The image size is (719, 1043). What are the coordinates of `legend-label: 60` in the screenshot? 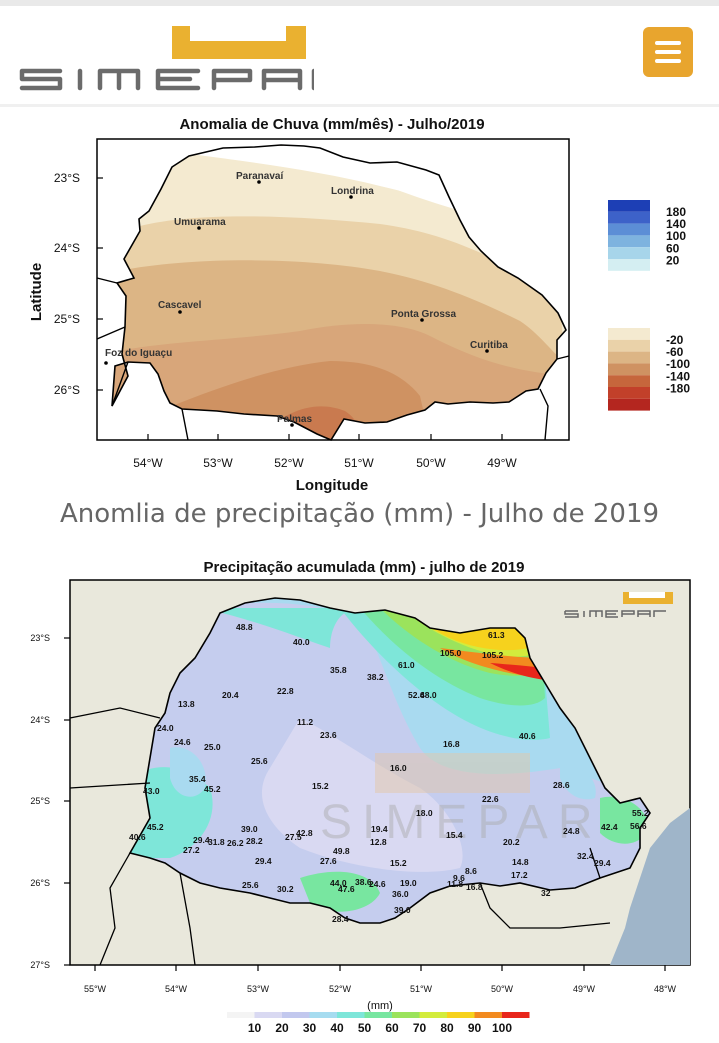 It's located at (673, 248).